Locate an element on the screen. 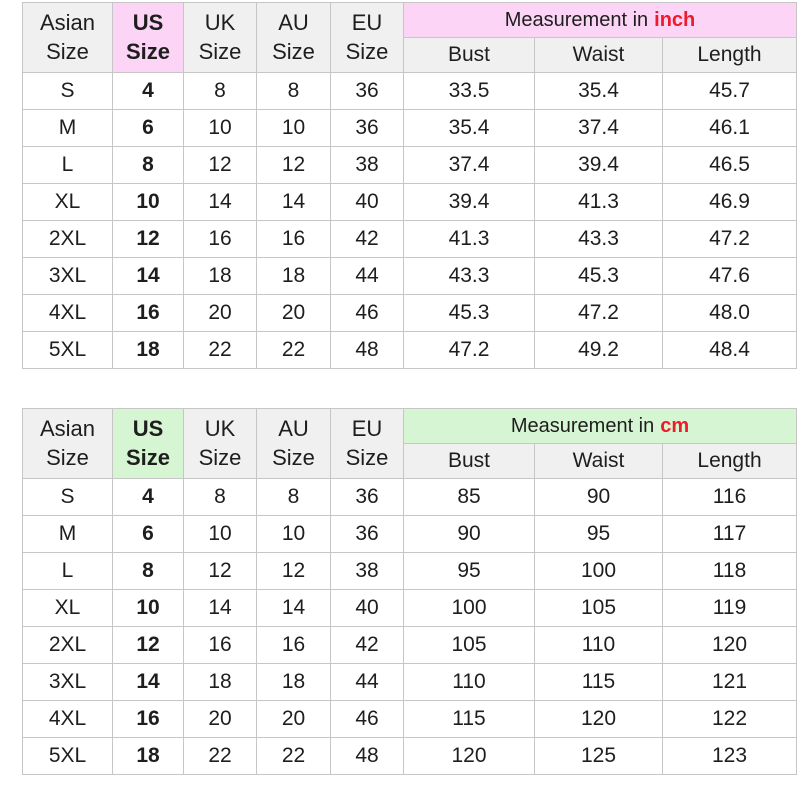 The image size is (800, 800). table-row: 5XL 18 22 22 48 120 125 123 is located at coordinates (410, 756).